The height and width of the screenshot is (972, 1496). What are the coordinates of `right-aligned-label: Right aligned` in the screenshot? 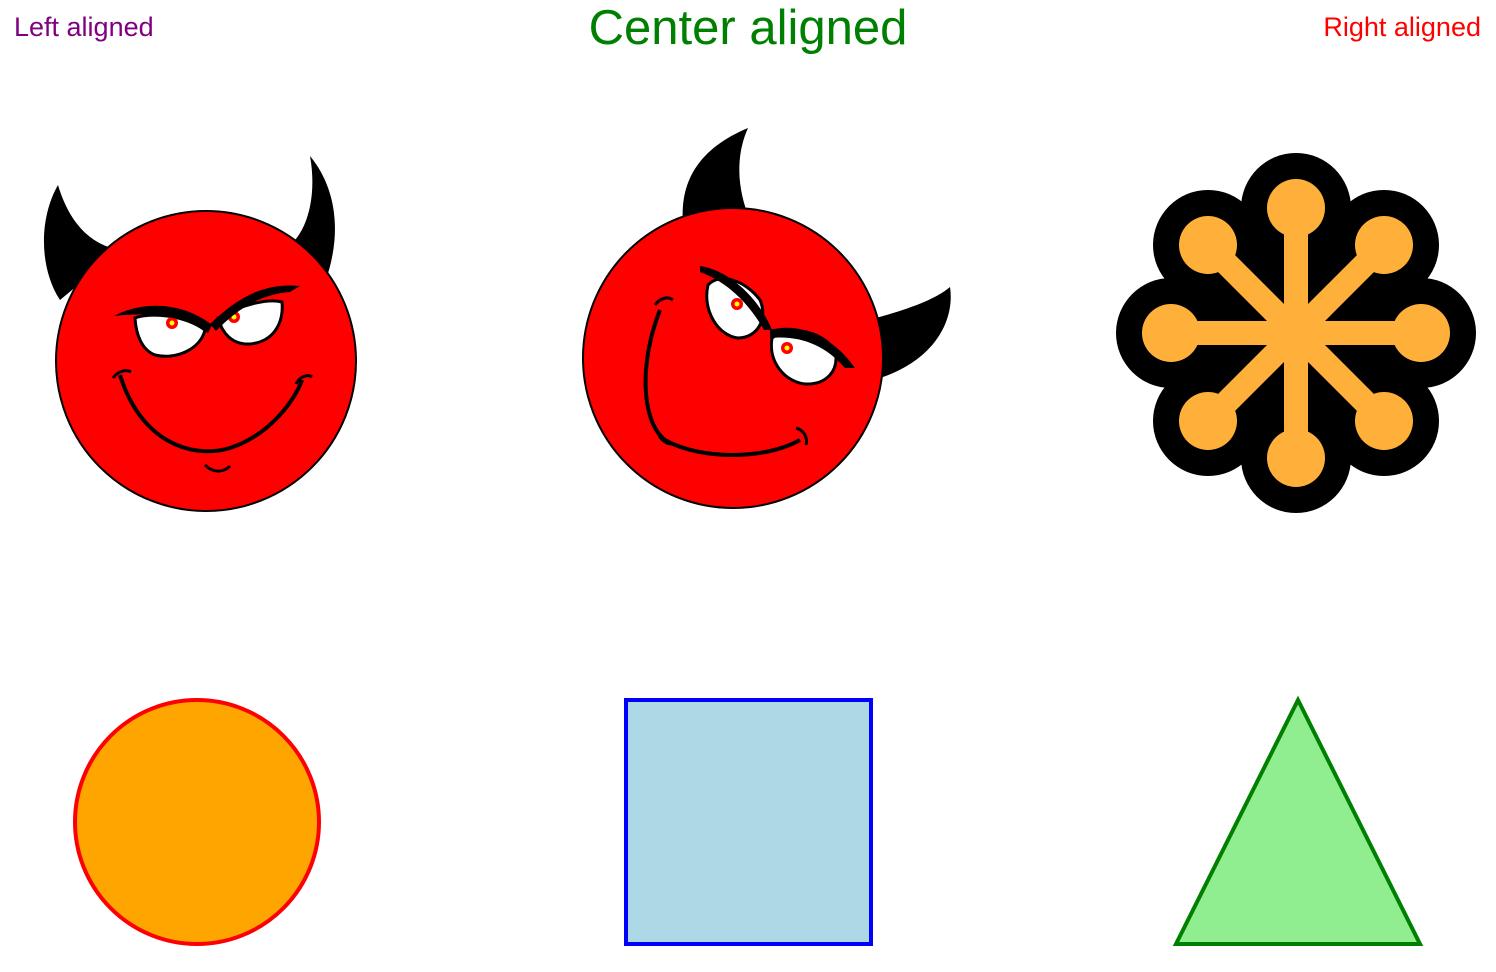 It's located at (1402, 27).